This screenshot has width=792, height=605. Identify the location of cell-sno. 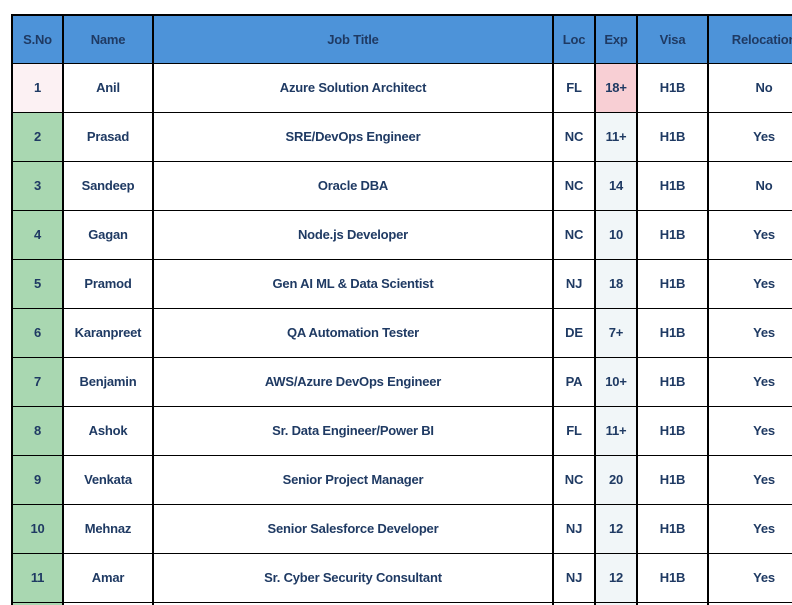
(37, 603).